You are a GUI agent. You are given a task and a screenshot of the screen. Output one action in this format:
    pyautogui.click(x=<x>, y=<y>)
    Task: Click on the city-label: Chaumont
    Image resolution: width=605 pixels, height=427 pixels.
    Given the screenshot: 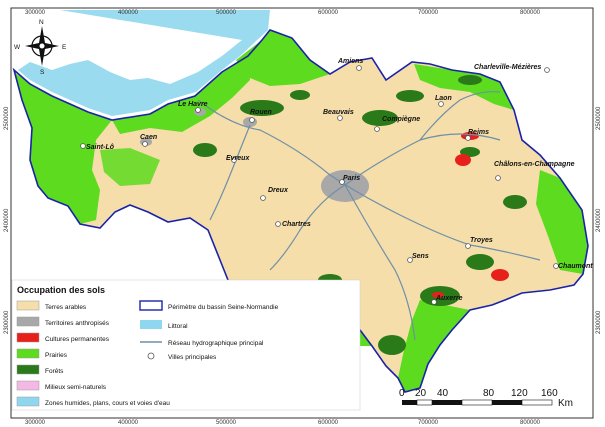 What is the action you would take?
    pyautogui.click(x=575, y=266)
    